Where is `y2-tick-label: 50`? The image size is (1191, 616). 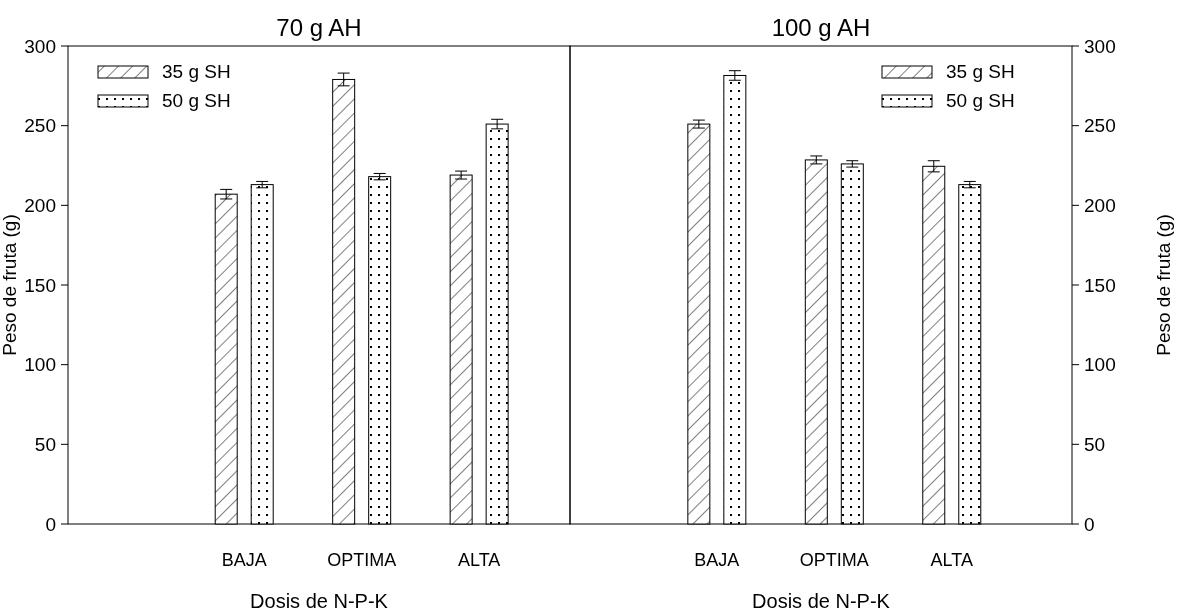 y2-tick-label: 50 is located at coordinates (1095, 444).